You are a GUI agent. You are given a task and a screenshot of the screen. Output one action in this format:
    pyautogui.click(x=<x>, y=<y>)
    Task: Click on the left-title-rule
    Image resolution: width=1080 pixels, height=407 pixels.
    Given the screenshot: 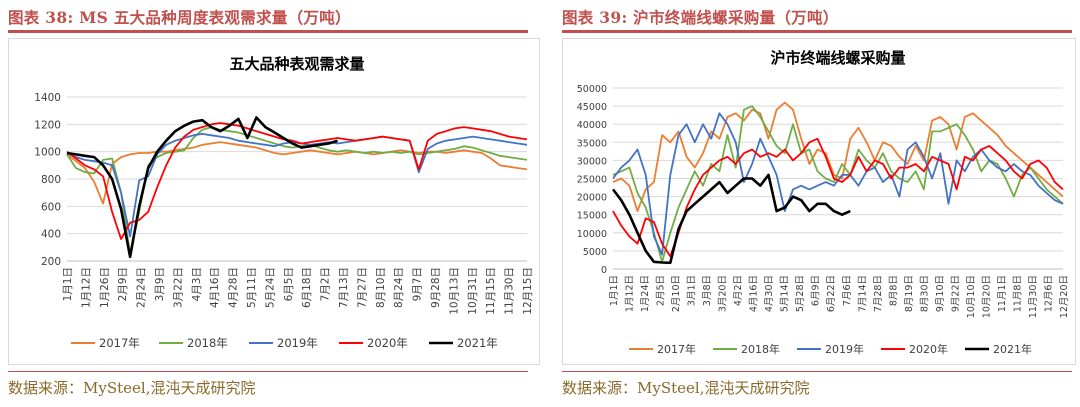 What is the action you would take?
    pyautogui.click(x=268, y=31)
    